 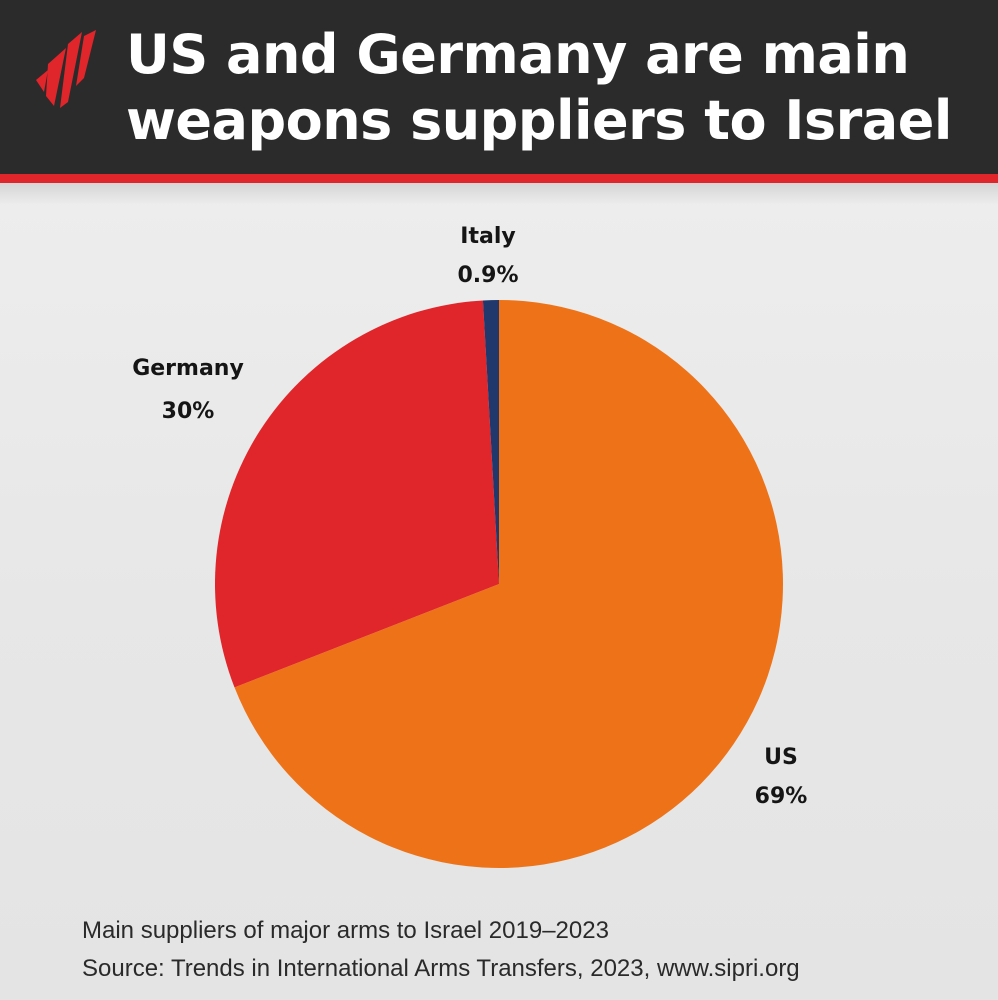 I want to click on header-shadow, so click(x=499, y=194).